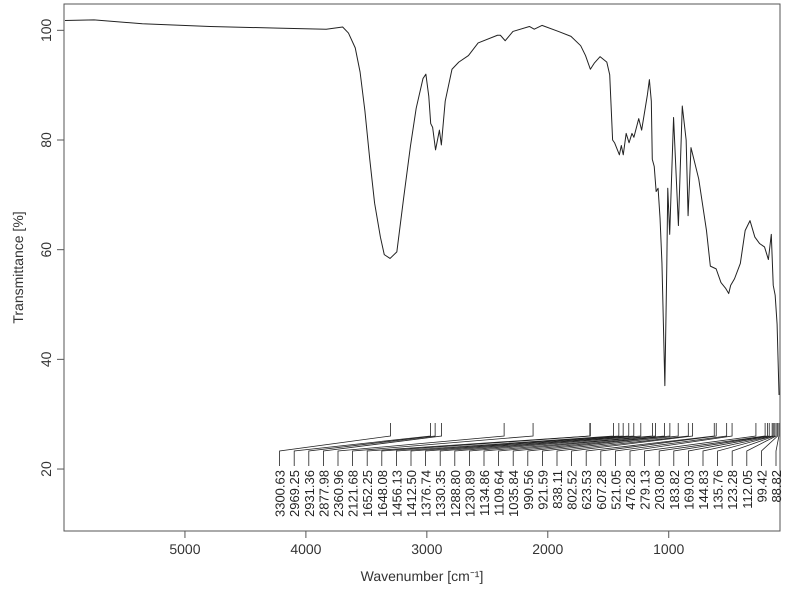 The height and width of the screenshot is (595, 790). Describe the element at coordinates (484, 493) in the screenshot. I see `annotation: 1134.86` at that location.